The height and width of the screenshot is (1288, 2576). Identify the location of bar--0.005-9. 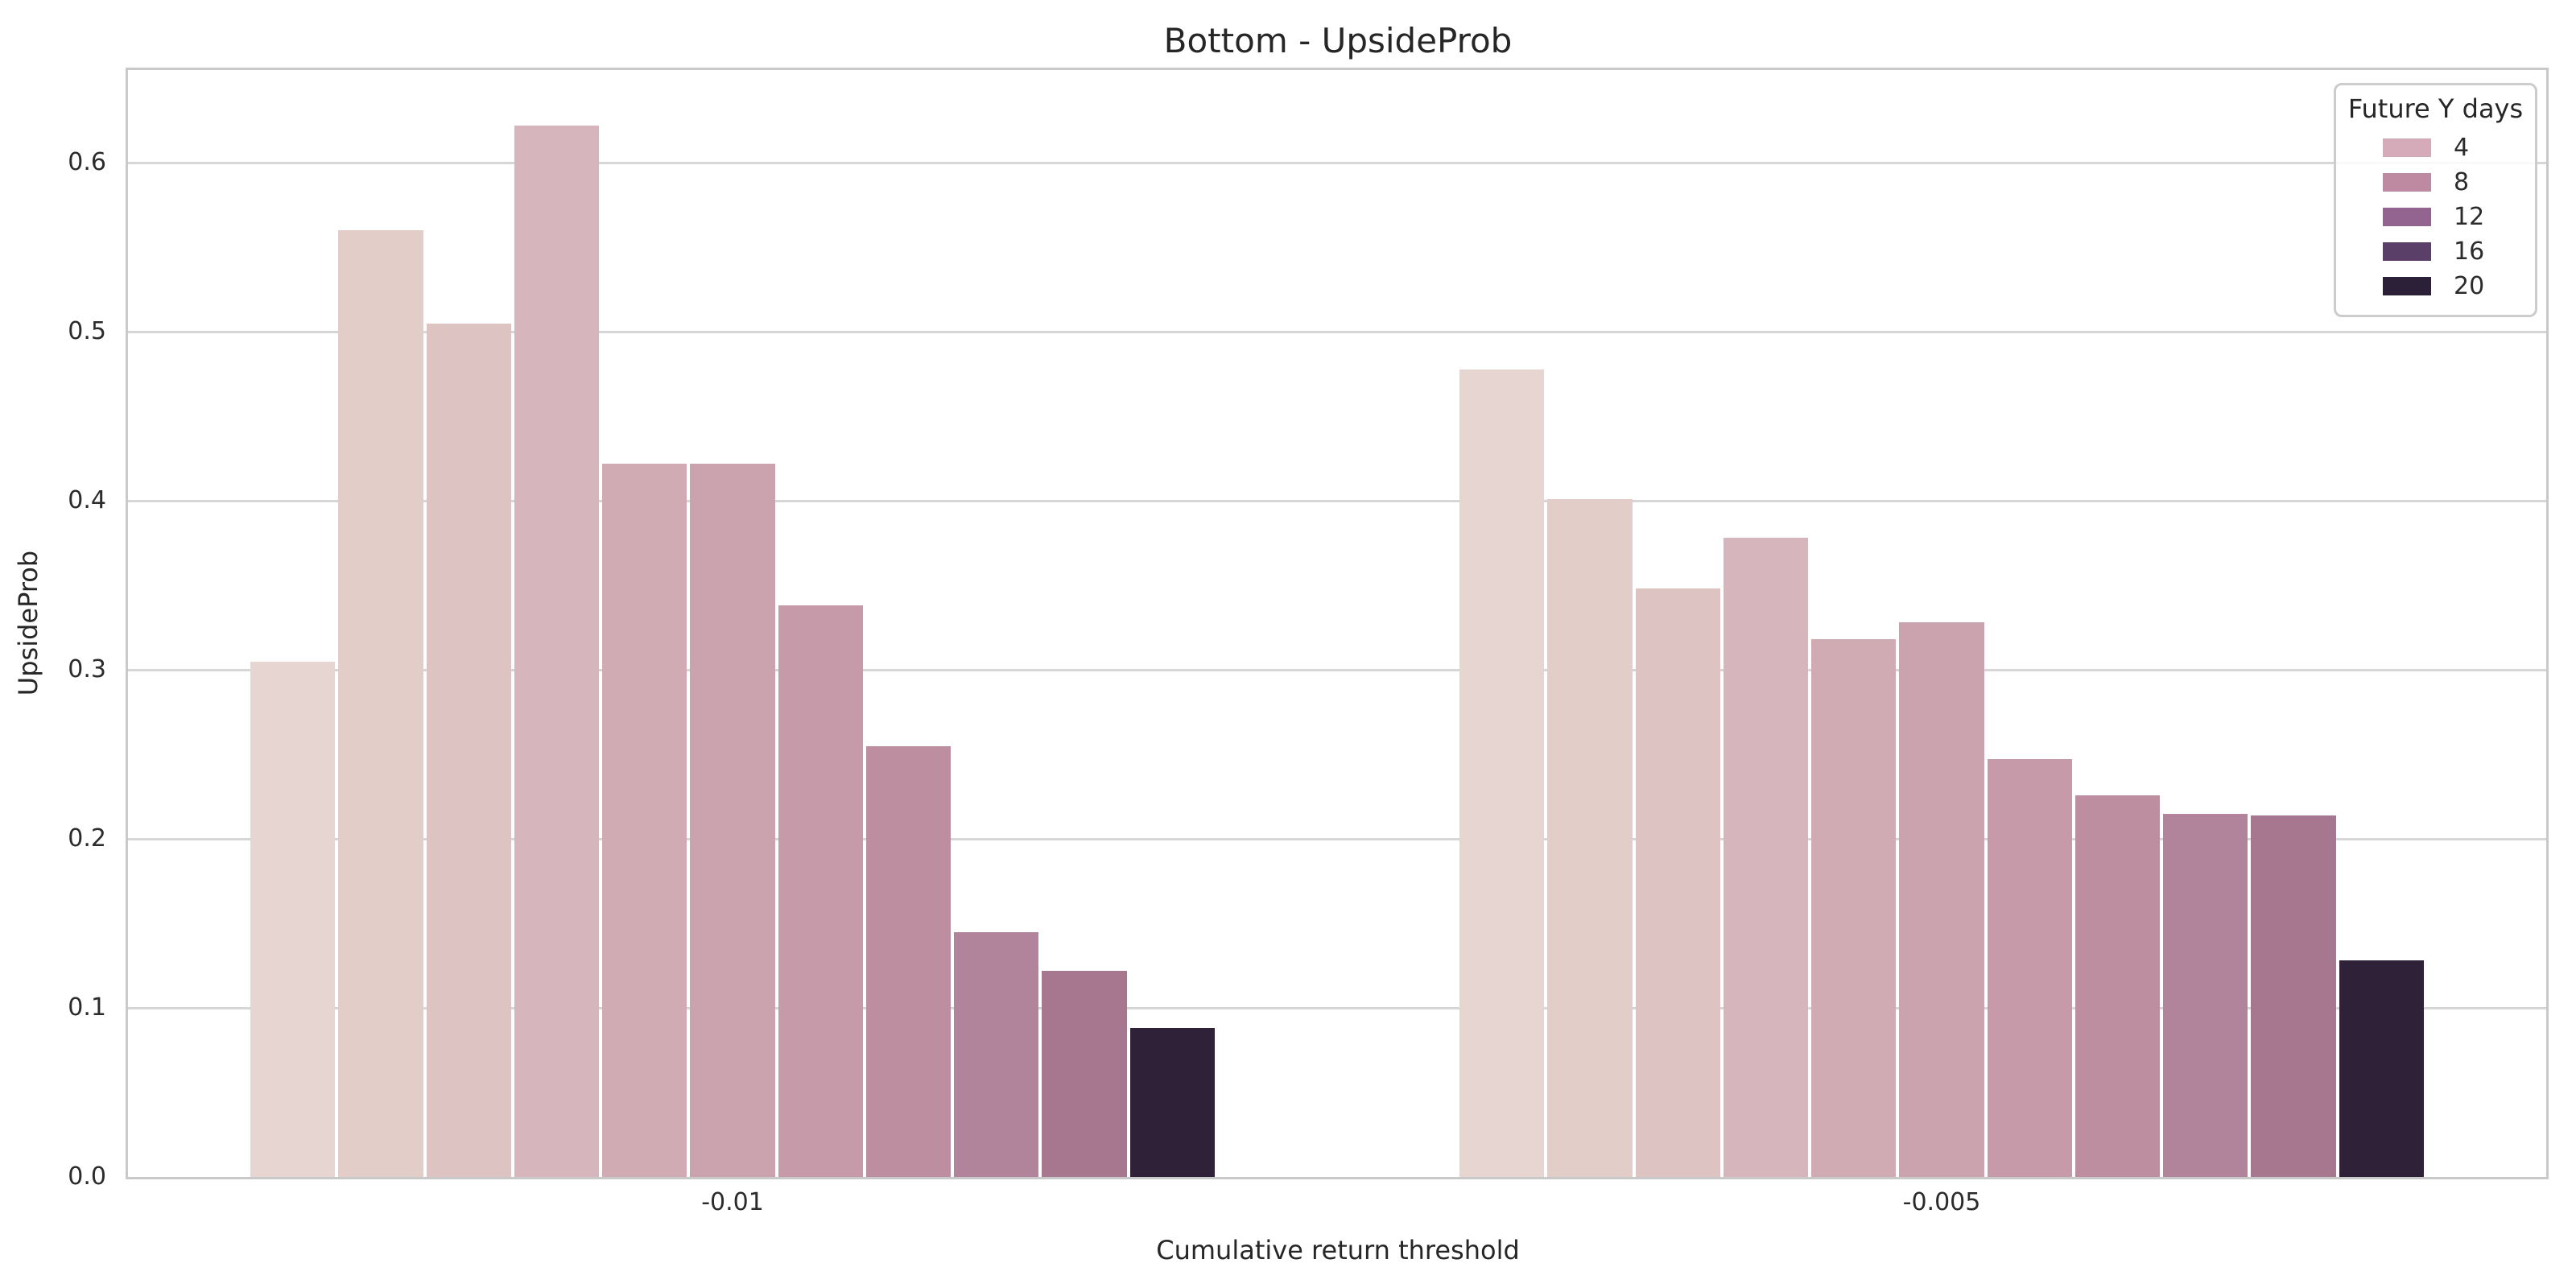
(2205, 995).